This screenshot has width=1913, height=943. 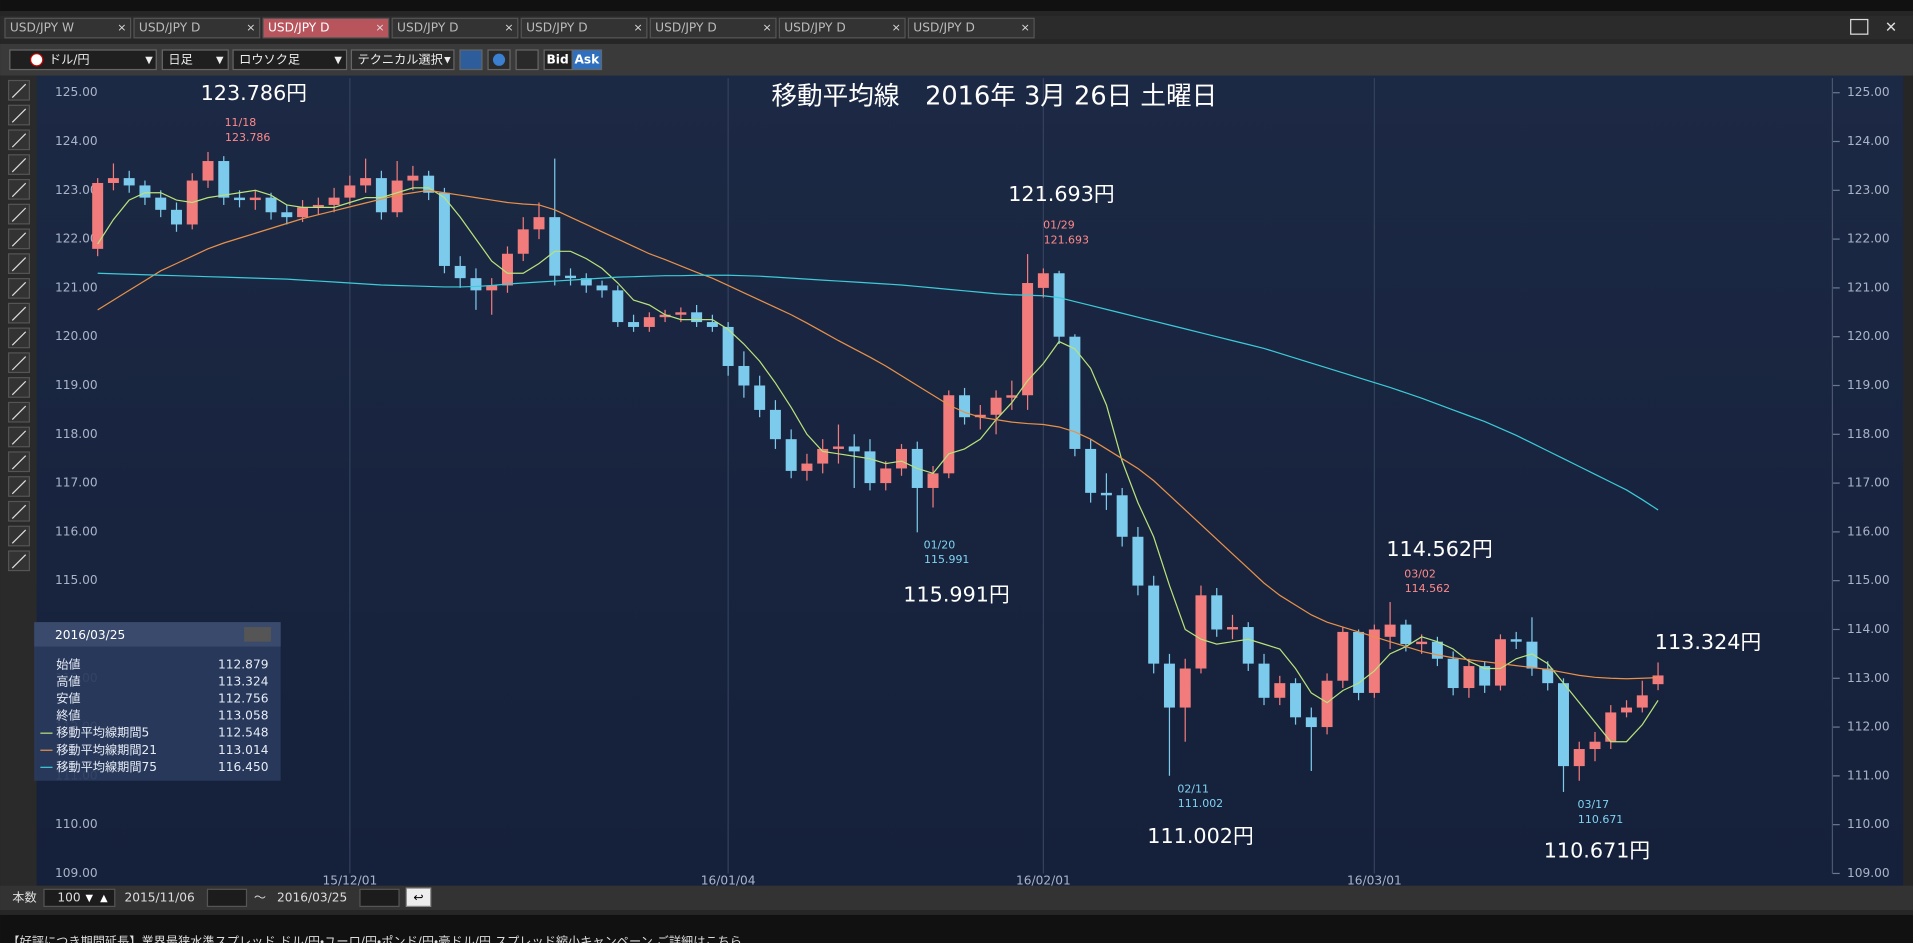 I want to click on y-tick-label: 125.00, so click(x=1868, y=92).